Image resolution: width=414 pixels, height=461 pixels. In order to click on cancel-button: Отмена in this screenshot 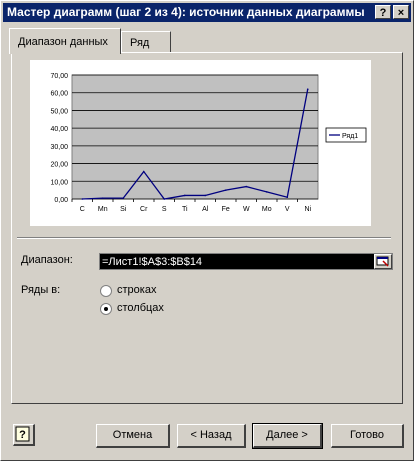, I will do `click(133, 436)`.